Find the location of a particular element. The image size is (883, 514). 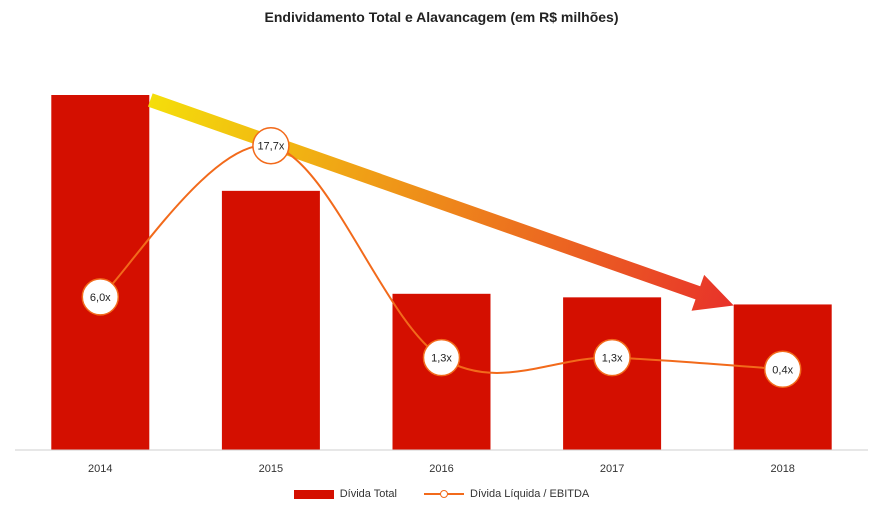

x-tick-2018: 2018 is located at coordinates (782, 469).